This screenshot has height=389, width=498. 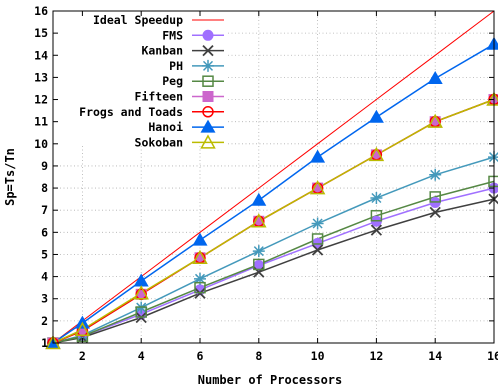 I want to click on x-tick-label: 6, so click(x=200, y=356).